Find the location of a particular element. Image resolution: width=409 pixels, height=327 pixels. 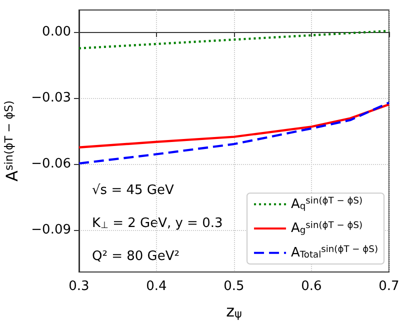

annotation: Q² = 80 GeV² is located at coordinates (136, 256).